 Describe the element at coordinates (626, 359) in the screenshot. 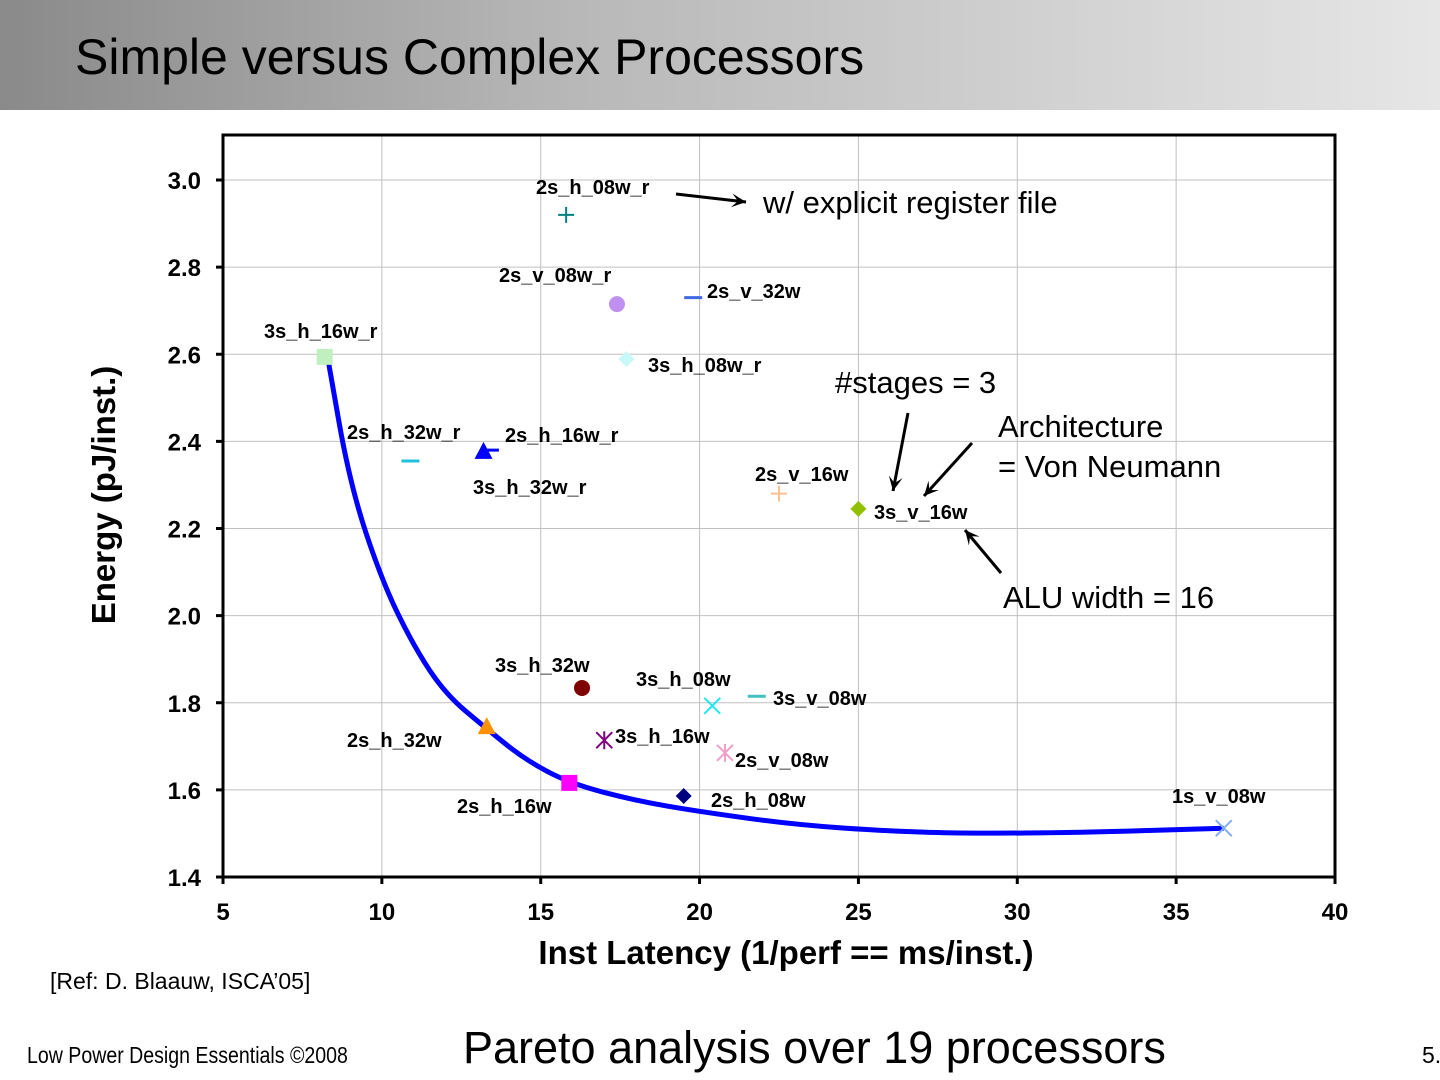

I see `point-3s_h_08w_r` at that location.